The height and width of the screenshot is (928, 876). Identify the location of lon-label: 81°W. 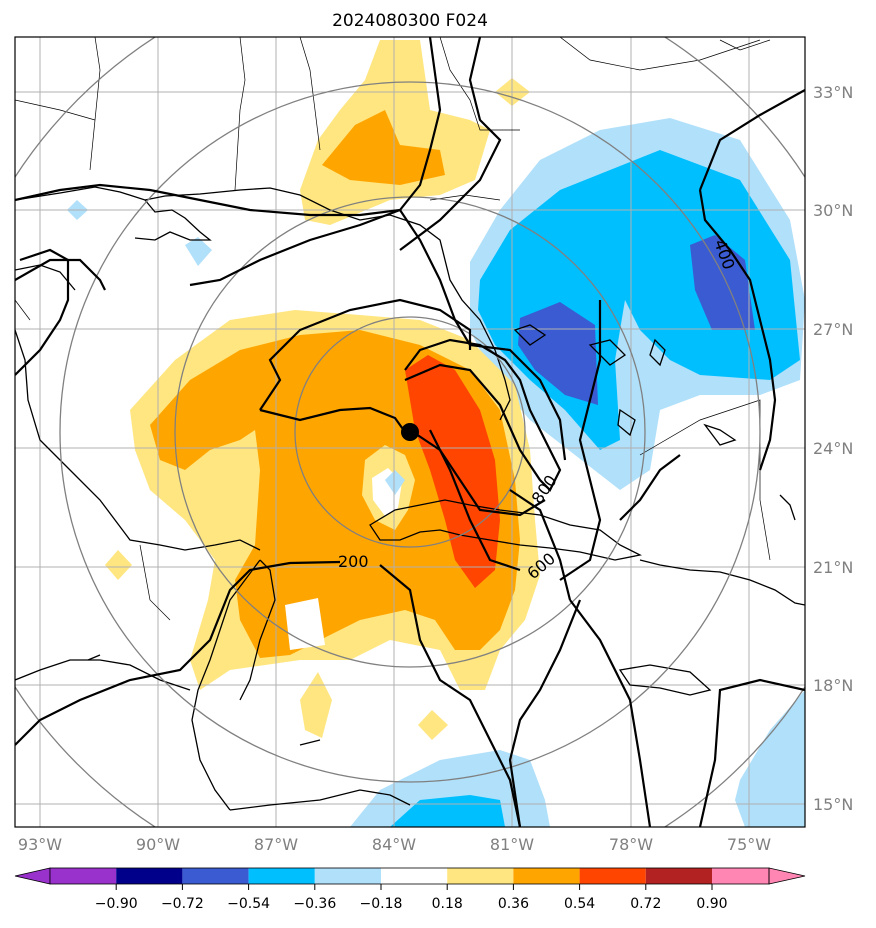
(512, 844).